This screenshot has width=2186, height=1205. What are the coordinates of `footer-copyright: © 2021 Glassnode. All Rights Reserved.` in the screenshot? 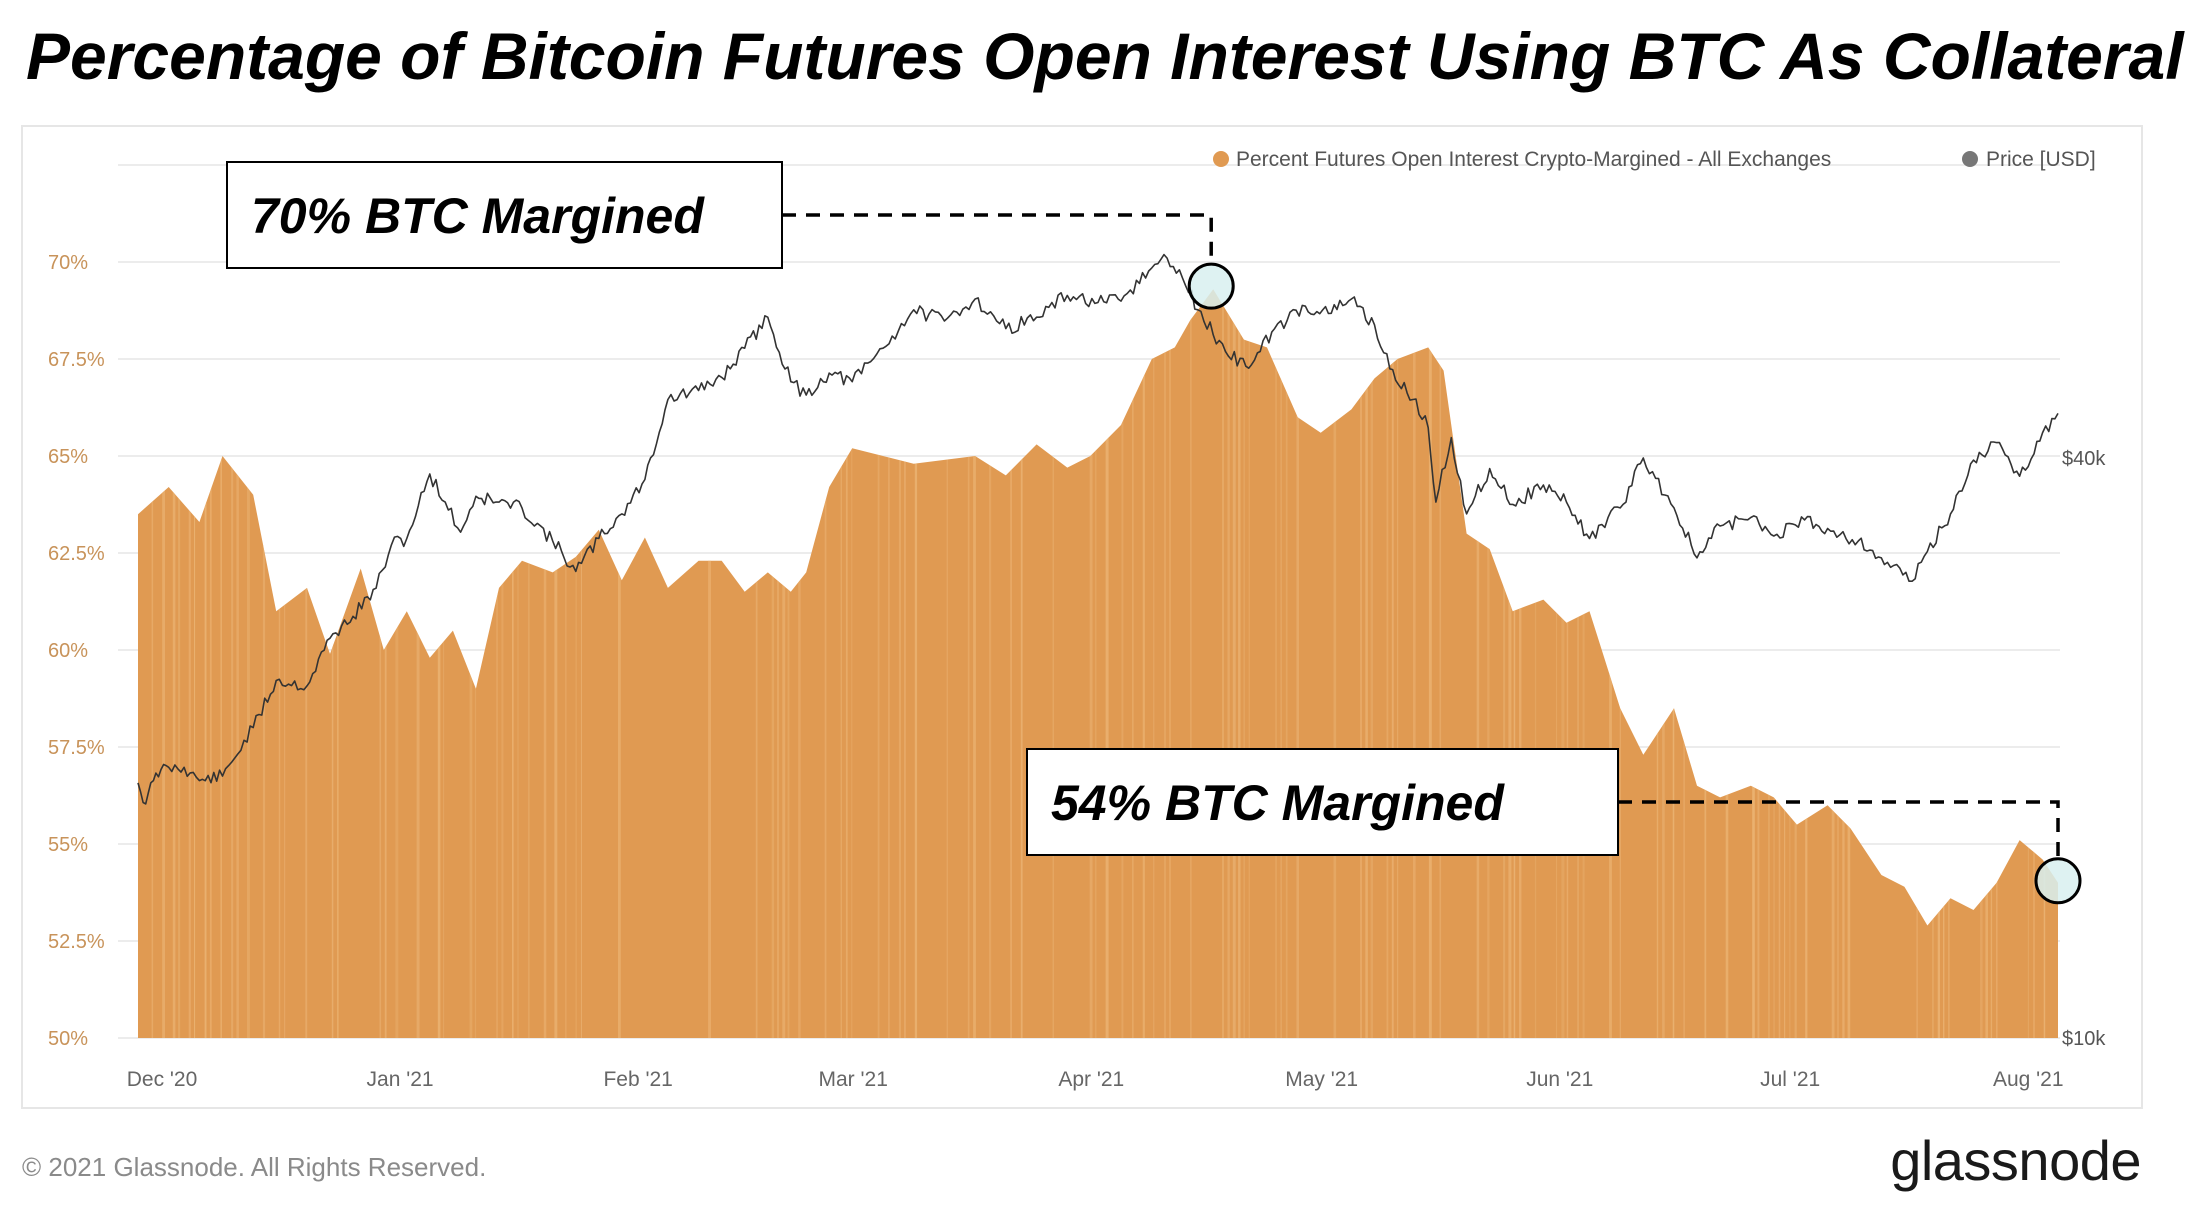 It's located at (254, 1167).